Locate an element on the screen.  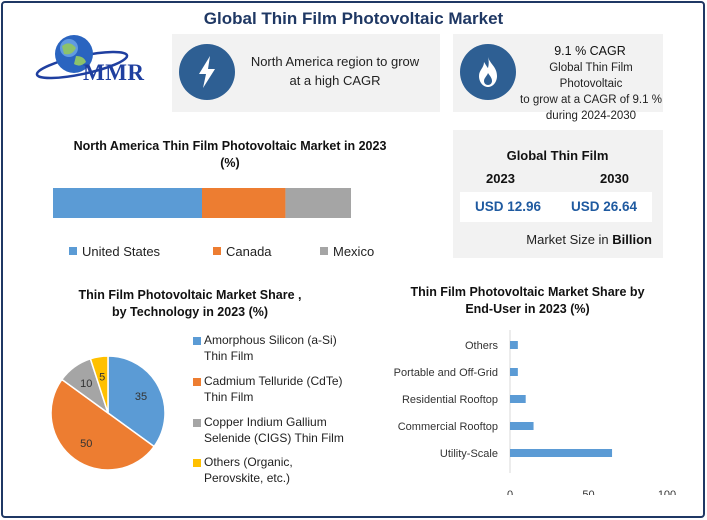
cagr-line-1: Global Thin Film Photovoltaic is located at coordinates (591, 76).